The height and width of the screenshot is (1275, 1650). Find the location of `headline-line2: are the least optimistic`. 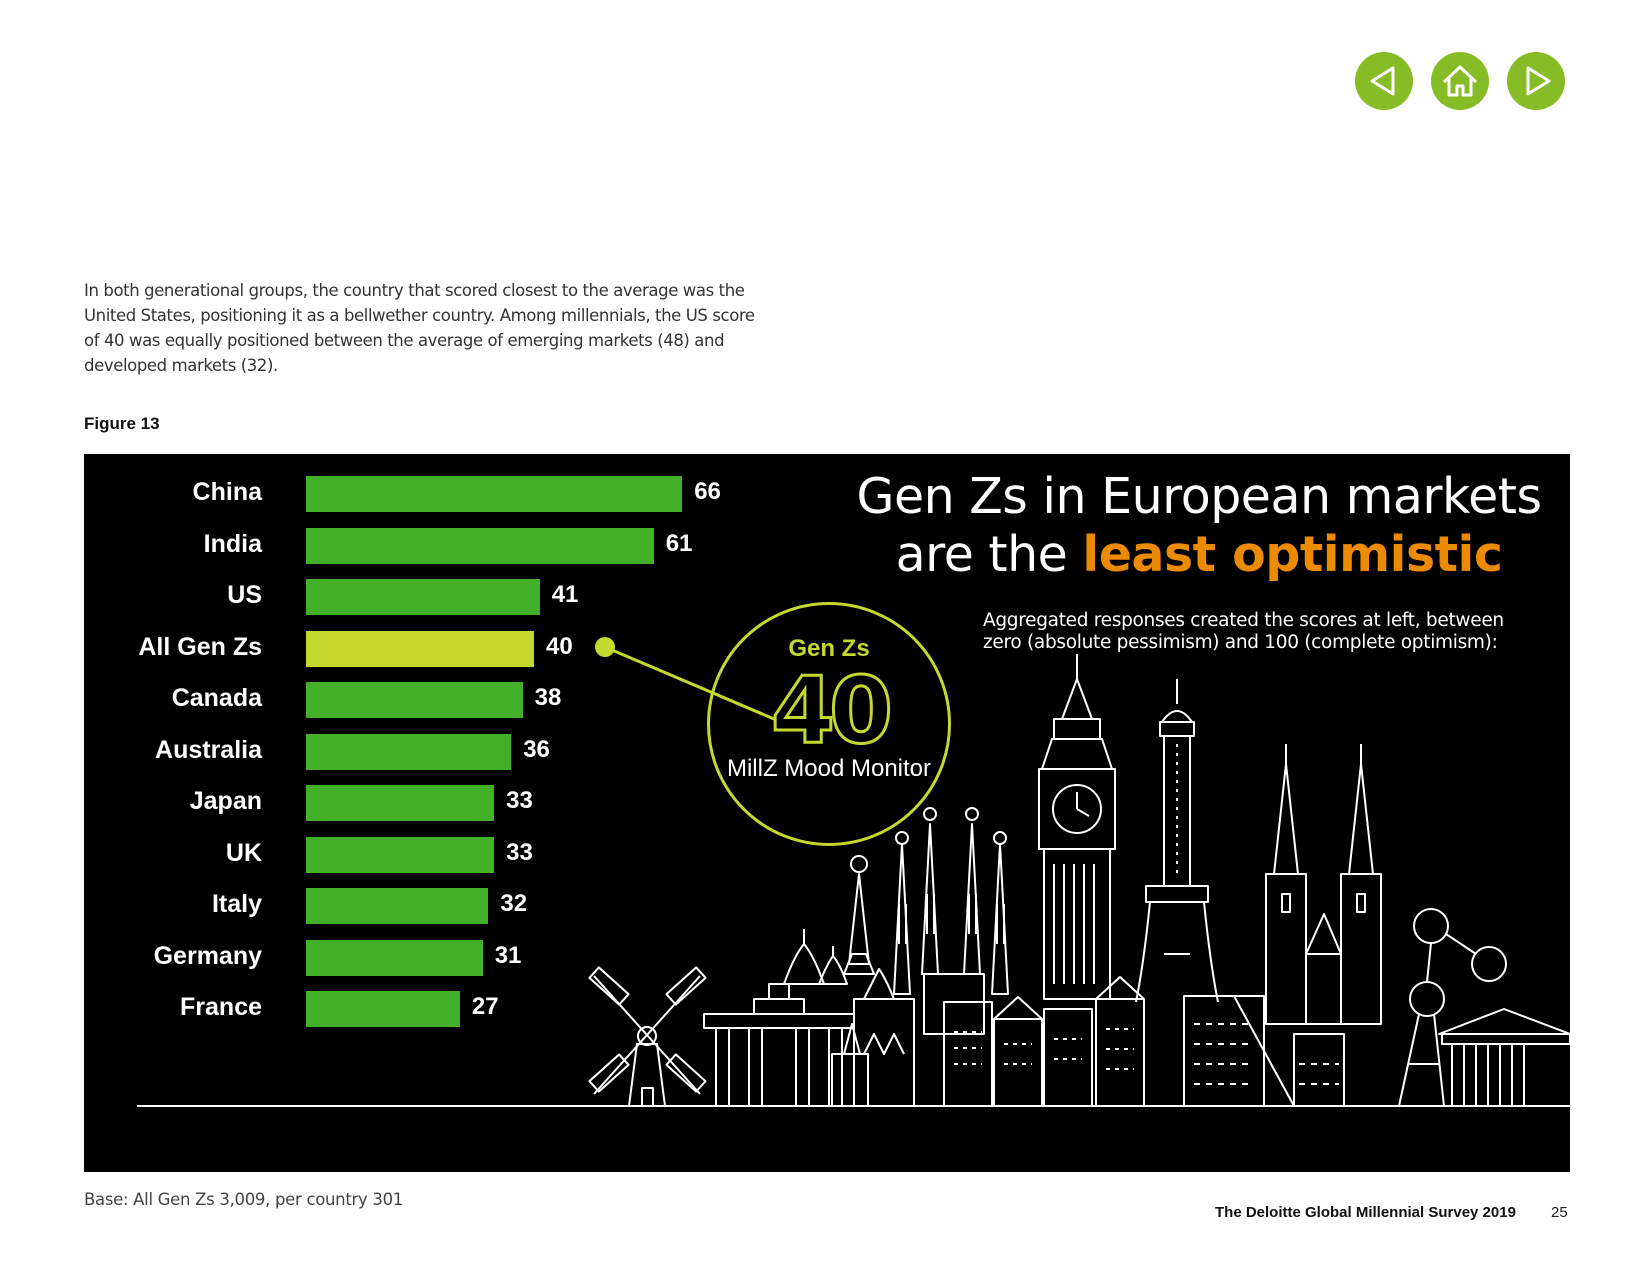

headline-line2: are the least optimistic is located at coordinates (1199, 555).